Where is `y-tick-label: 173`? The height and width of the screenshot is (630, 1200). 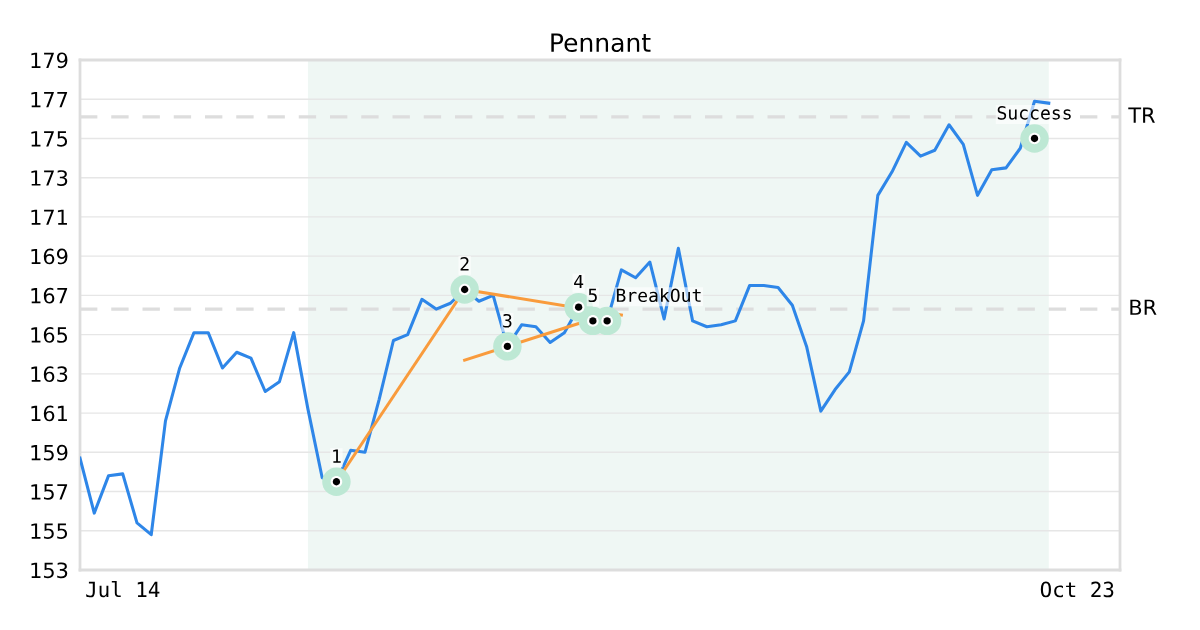
y-tick-label: 173 is located at coordinates (49, 178).